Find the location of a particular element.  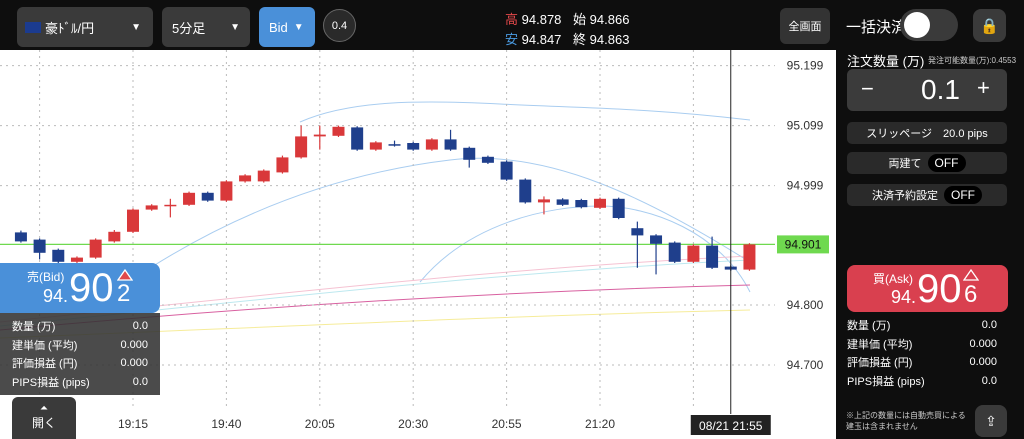

row-label: 建単価 (平均) is located at coordinates (45, 345).